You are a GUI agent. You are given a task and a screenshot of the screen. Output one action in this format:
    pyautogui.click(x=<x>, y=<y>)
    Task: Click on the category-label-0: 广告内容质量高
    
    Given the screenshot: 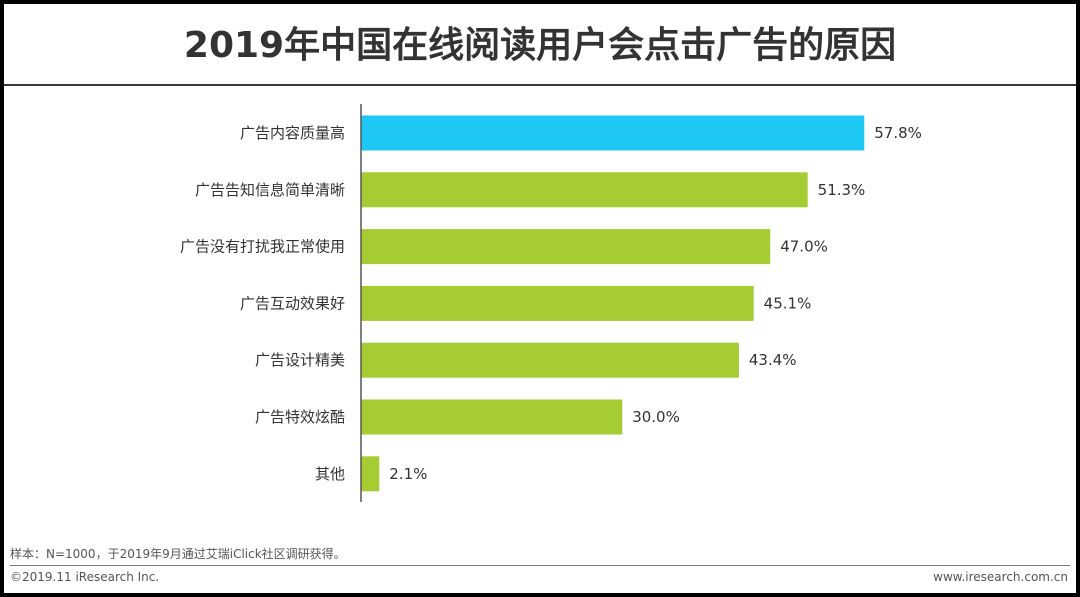 What is the action you would take?
    pyautogui.click(x=292, y=133)
    